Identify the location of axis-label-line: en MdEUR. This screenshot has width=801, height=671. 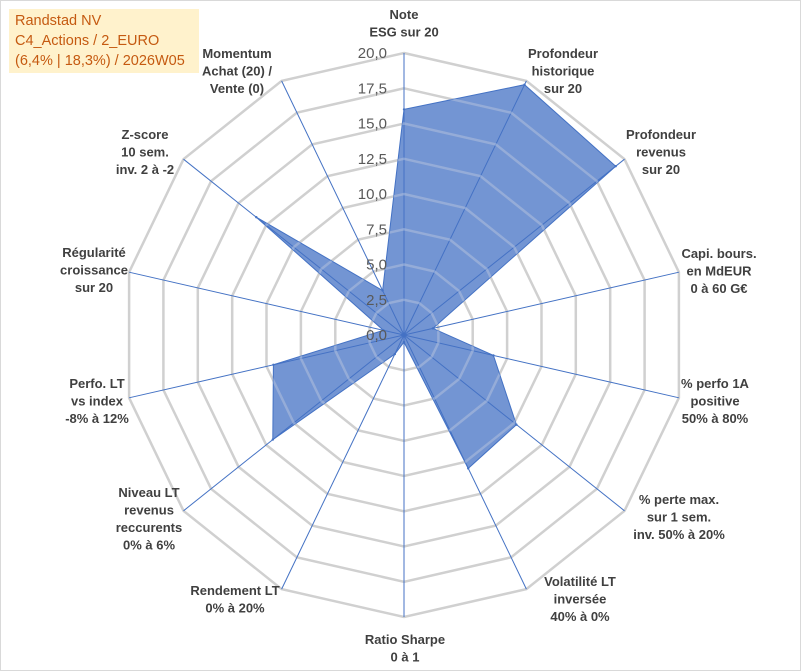
(720, 271).